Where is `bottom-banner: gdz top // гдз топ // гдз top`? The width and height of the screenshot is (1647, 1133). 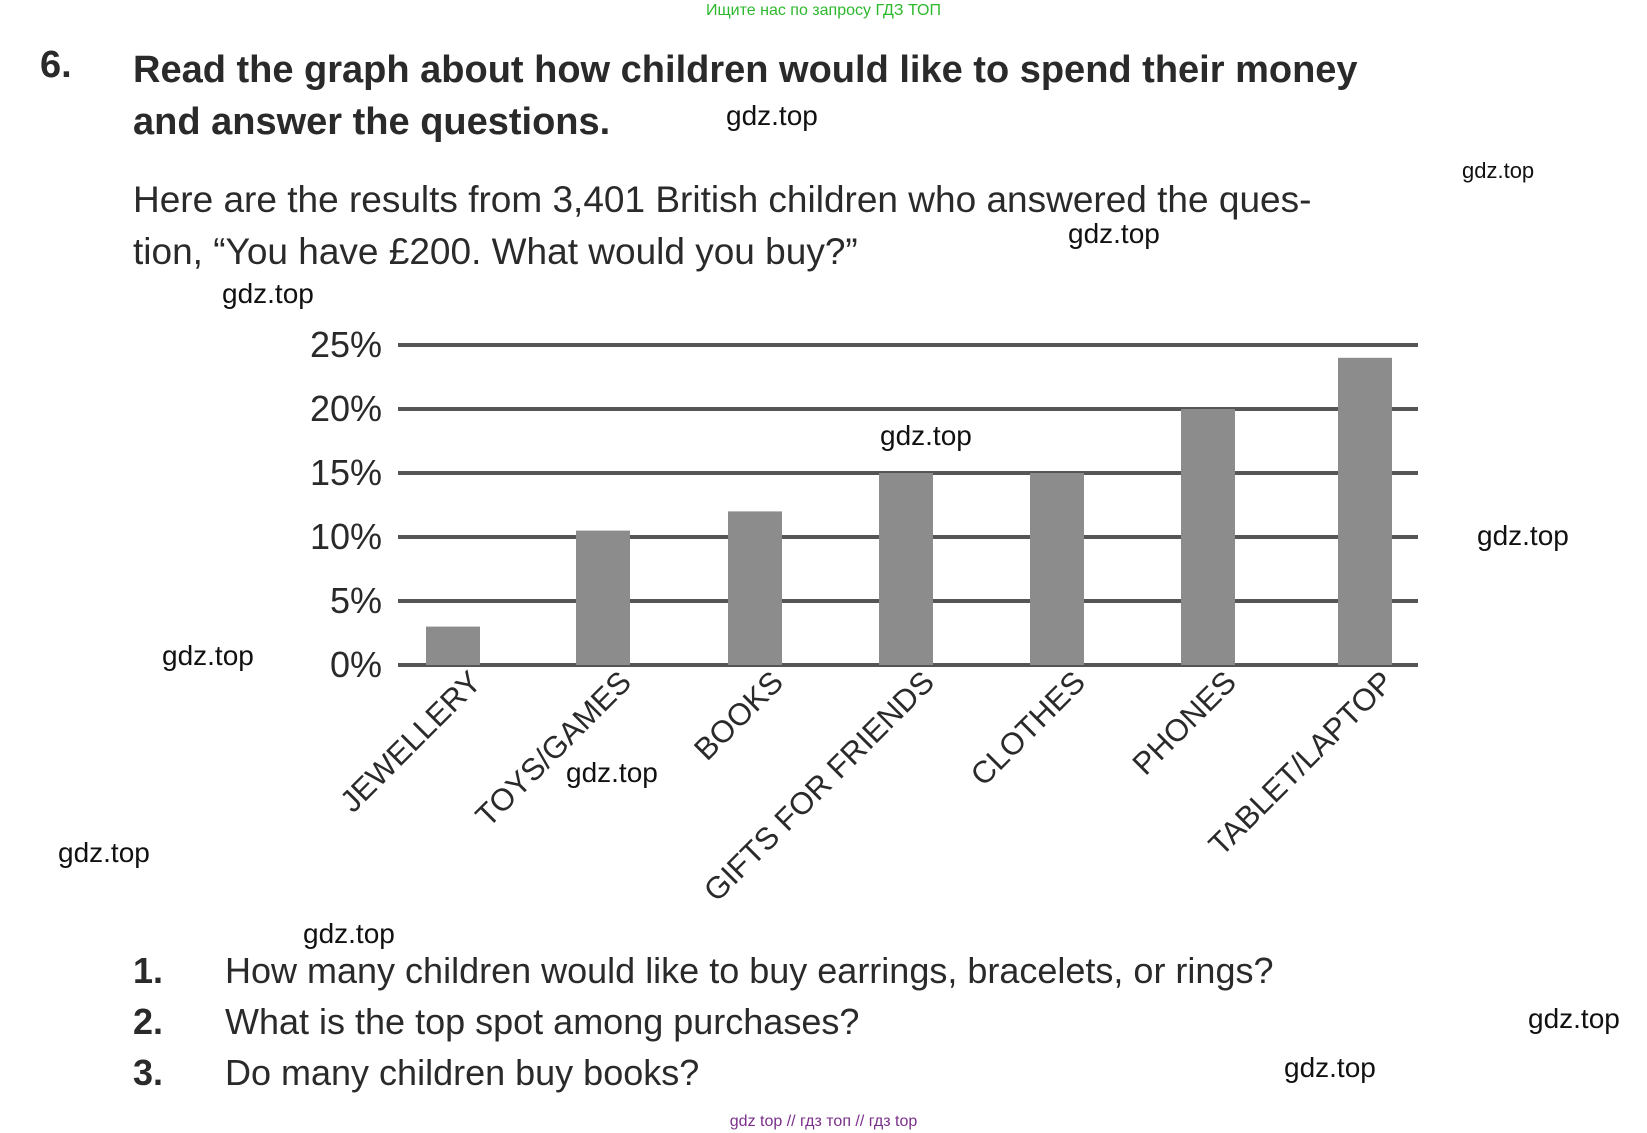
bottom-banner: gdz top // гдз топ // гдз top is located at coordinates (823, 1121).